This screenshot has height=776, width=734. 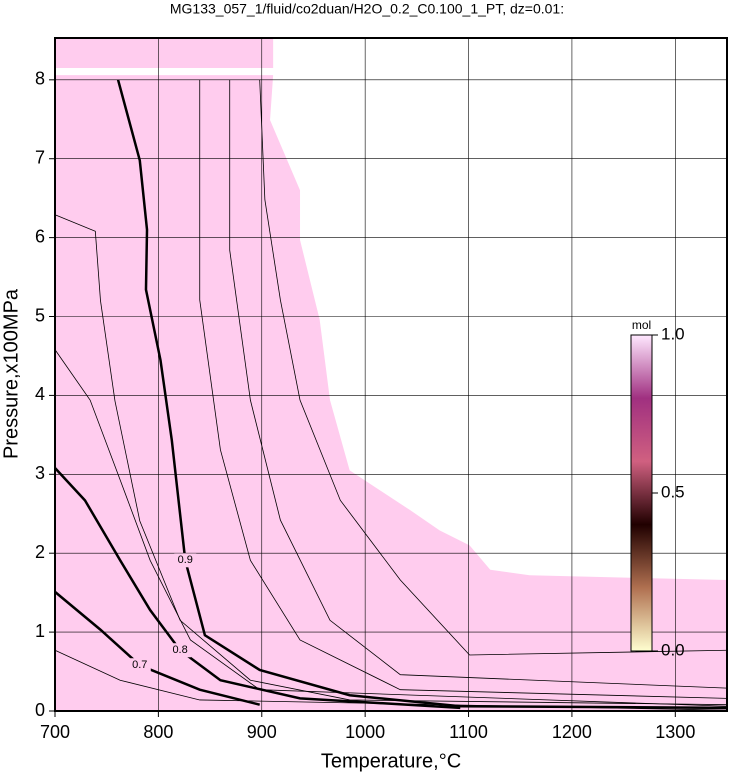 What do you see at coordinates (675, 732) in the screenshot?
I see `x-tick-label: 1300` at bounding box center [675, 732].